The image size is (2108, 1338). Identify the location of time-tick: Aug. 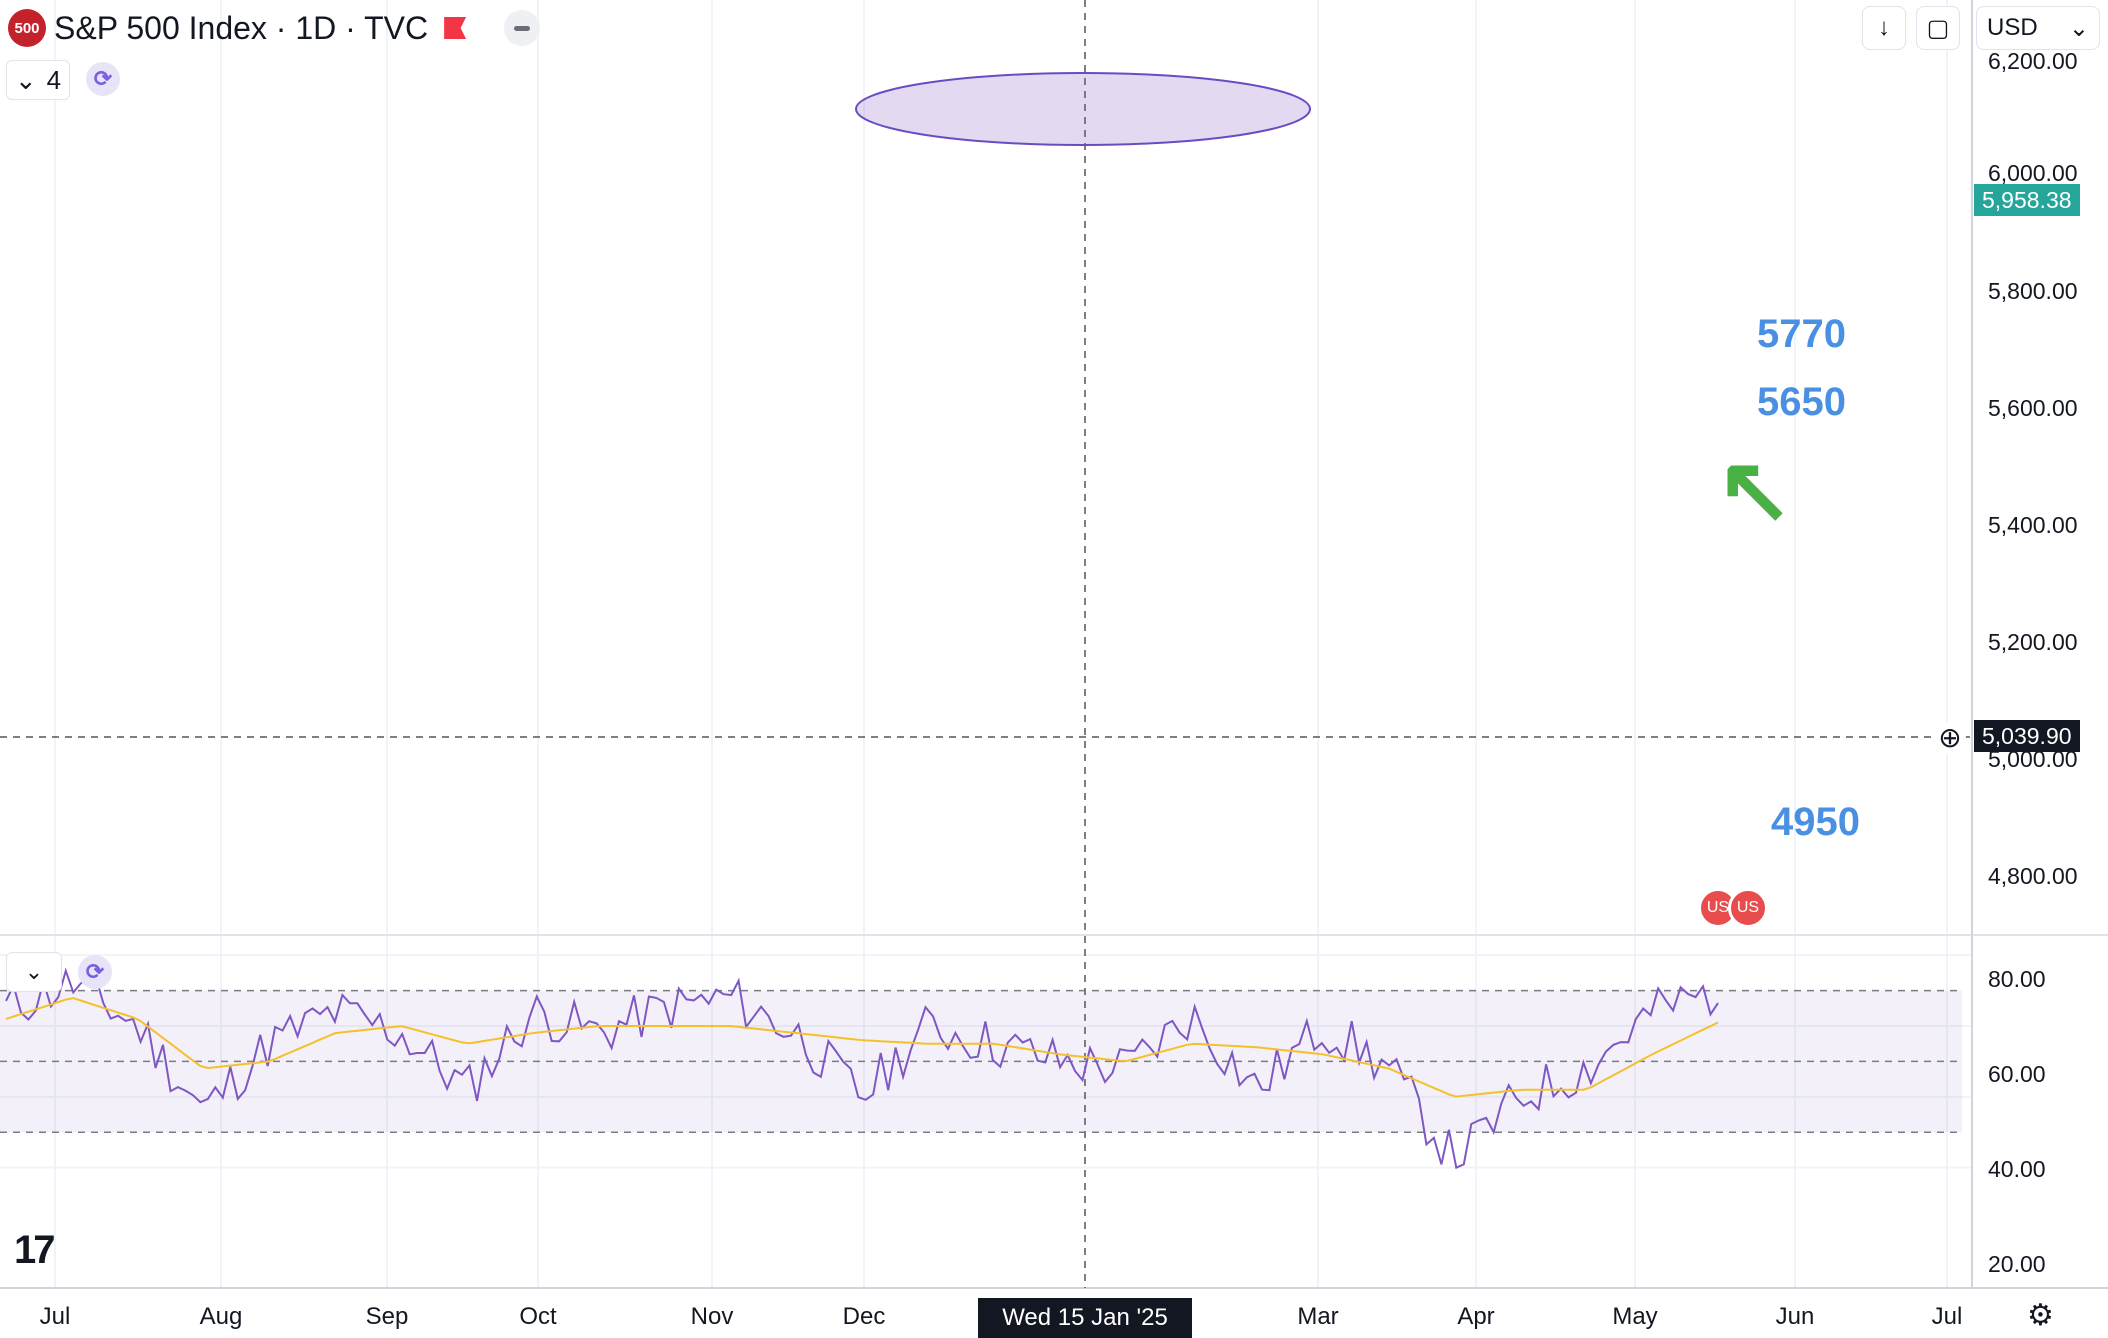
(221, 1316).